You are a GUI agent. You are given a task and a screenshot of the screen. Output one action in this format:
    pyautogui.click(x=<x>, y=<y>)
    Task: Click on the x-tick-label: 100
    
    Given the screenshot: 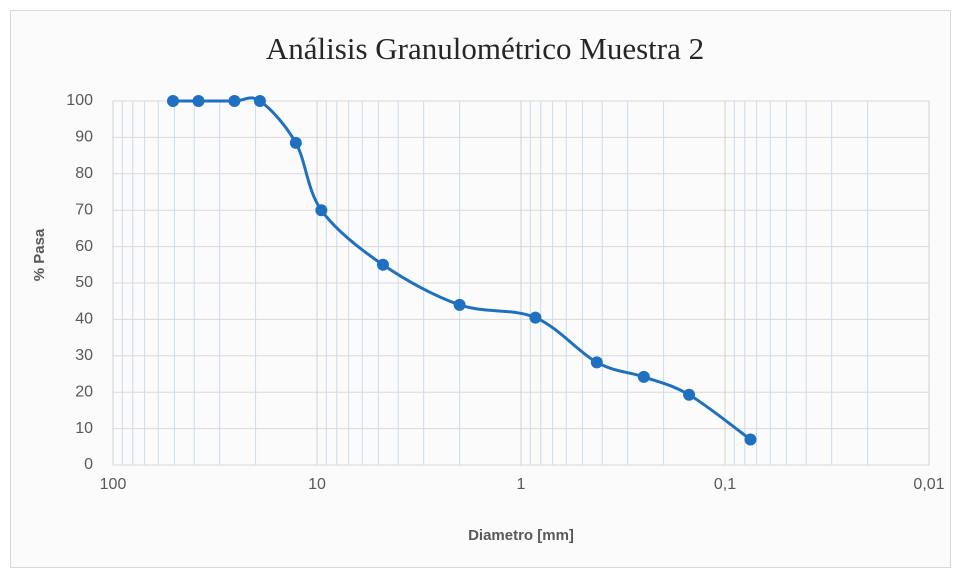 What is the action you would take?
    pyautogui.click(x=113, y=484)
    